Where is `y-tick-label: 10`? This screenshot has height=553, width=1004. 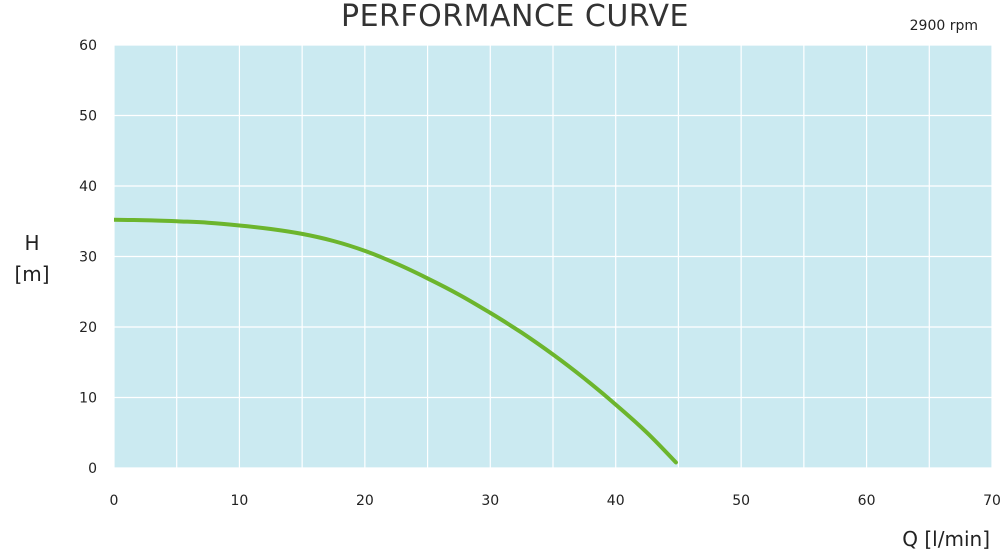 y-tick-label: 10 is located at coordinates (88, 399).